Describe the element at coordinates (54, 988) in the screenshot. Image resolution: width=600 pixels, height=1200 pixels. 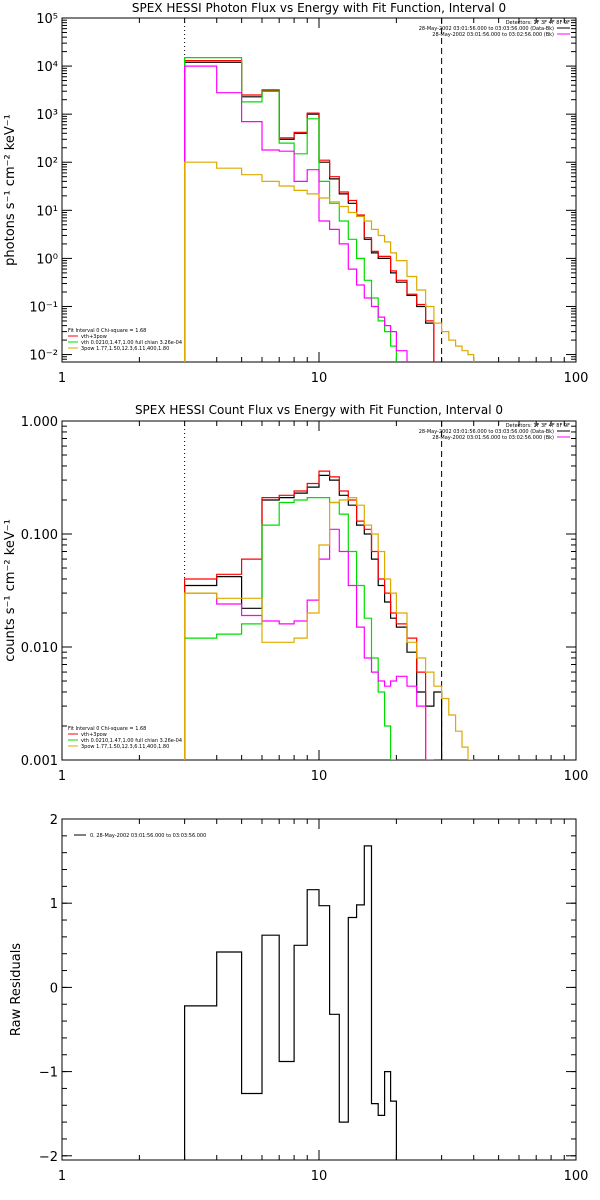
I see `y-tick-label: 0` at that location.